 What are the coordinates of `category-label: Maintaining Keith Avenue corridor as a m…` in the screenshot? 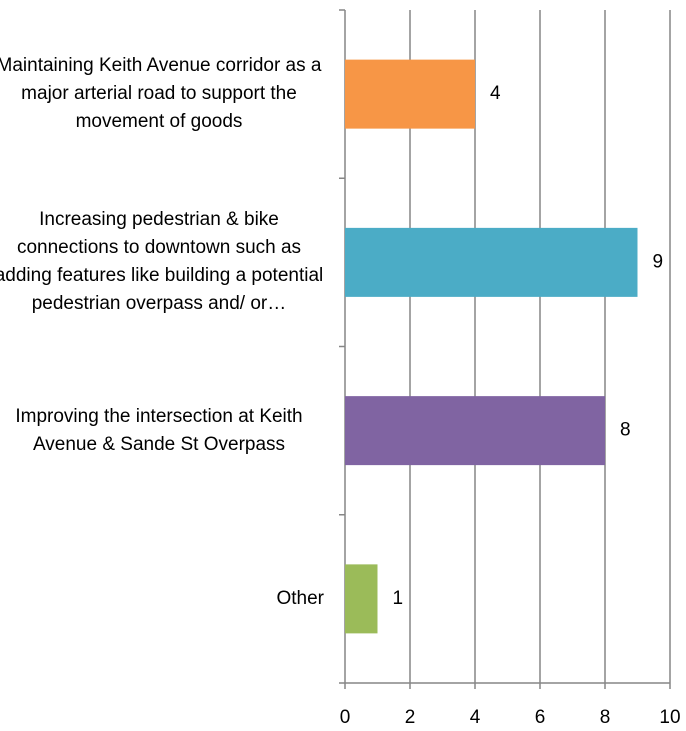 It's located at (162, 94).